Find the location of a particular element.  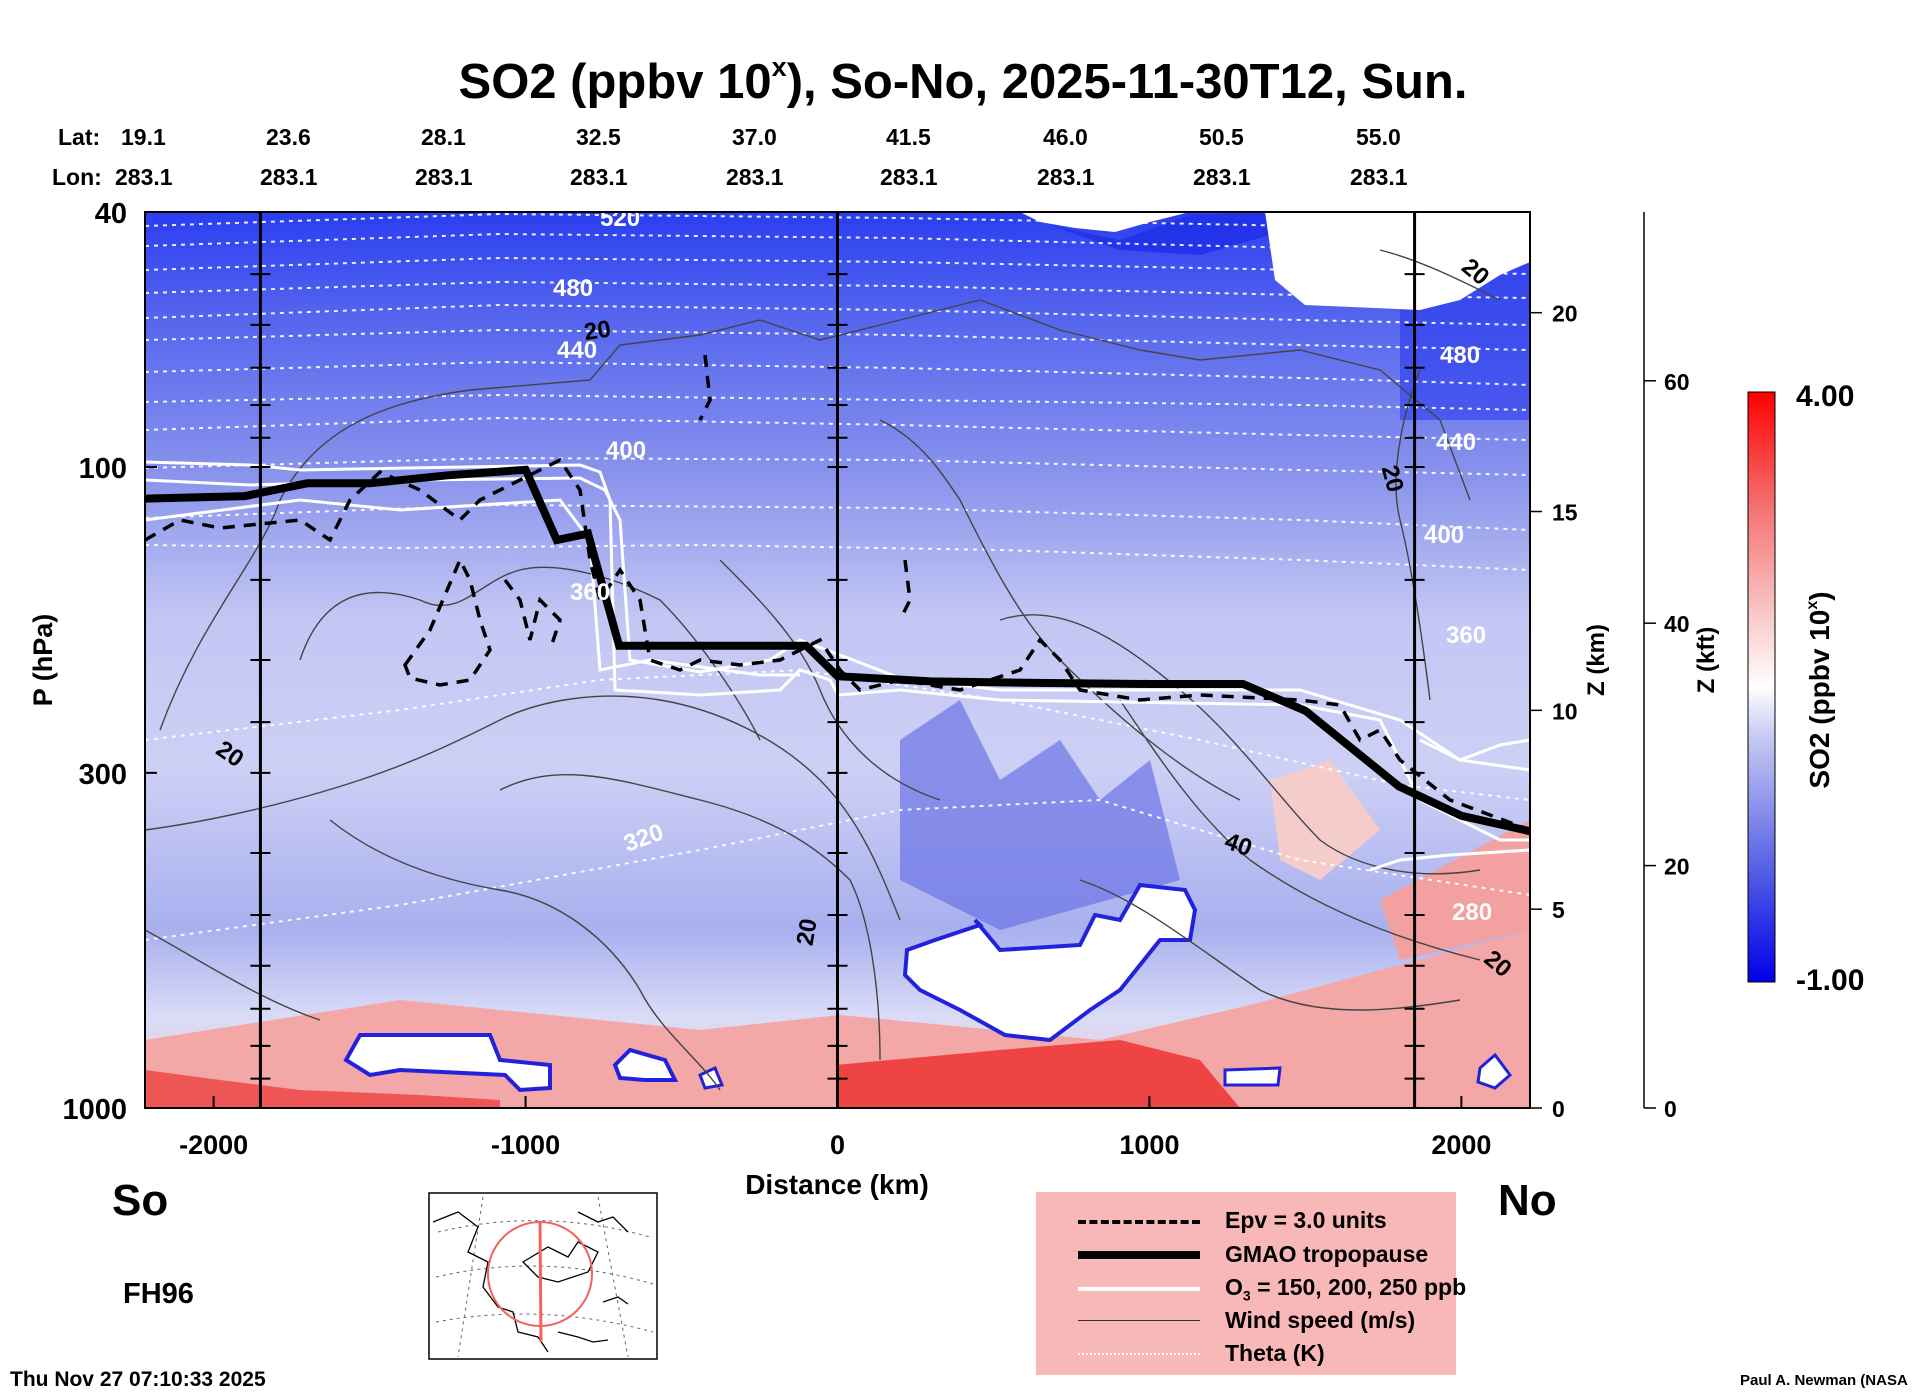

y-tick-label: 100 is located at coordinates (103, 469).